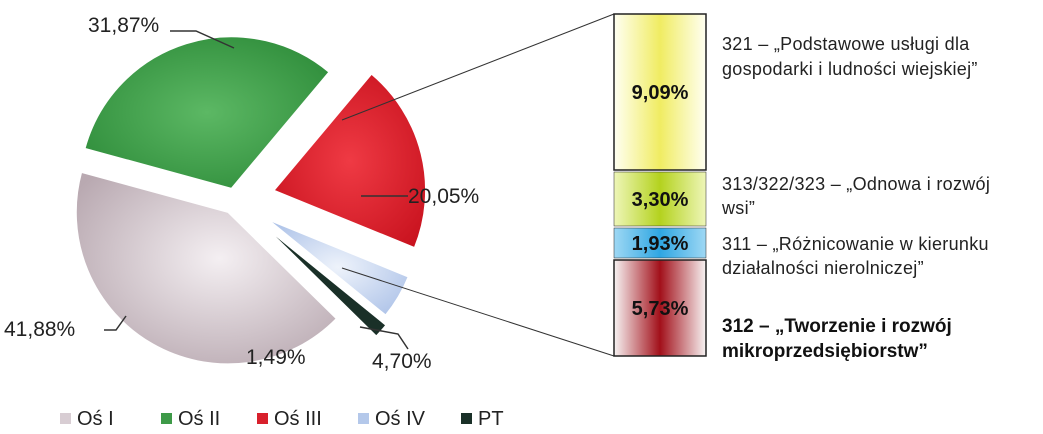 This screenshot has height=434, width=1043. What do you see at coordinates (846, 44) in the screenshot?
I see `desc-321-line-1: 321 – „Podstawowe usługi dla` at bounding box center [846, 44].